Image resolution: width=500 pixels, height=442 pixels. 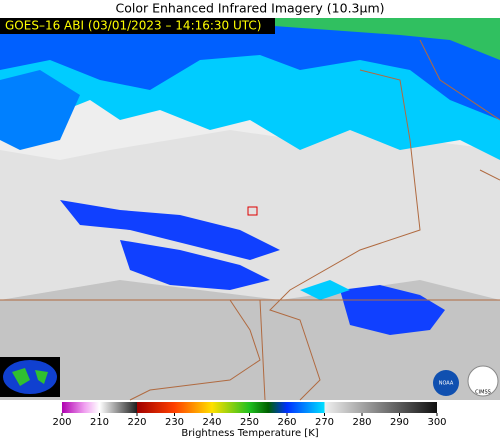 I want to click on globe, so click(x=30, y=377).